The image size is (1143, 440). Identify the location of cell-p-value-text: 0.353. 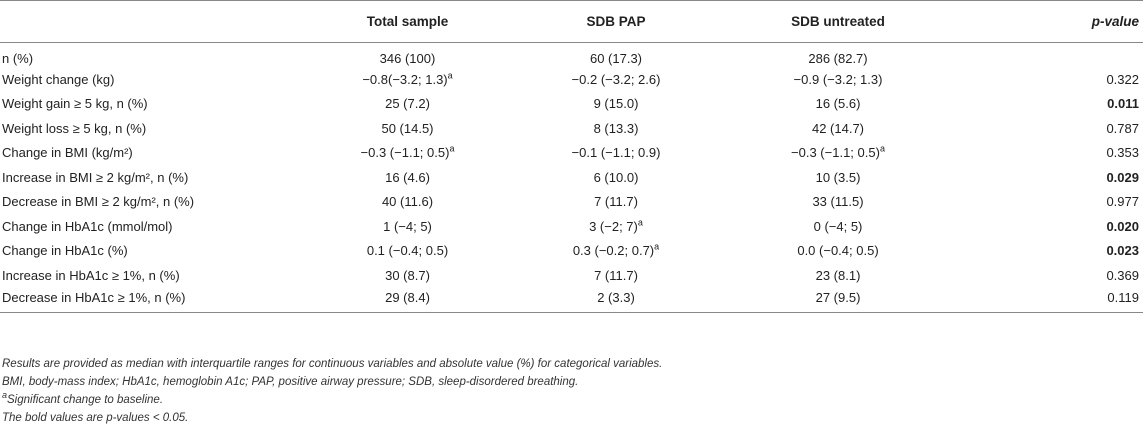
(1122, 153).